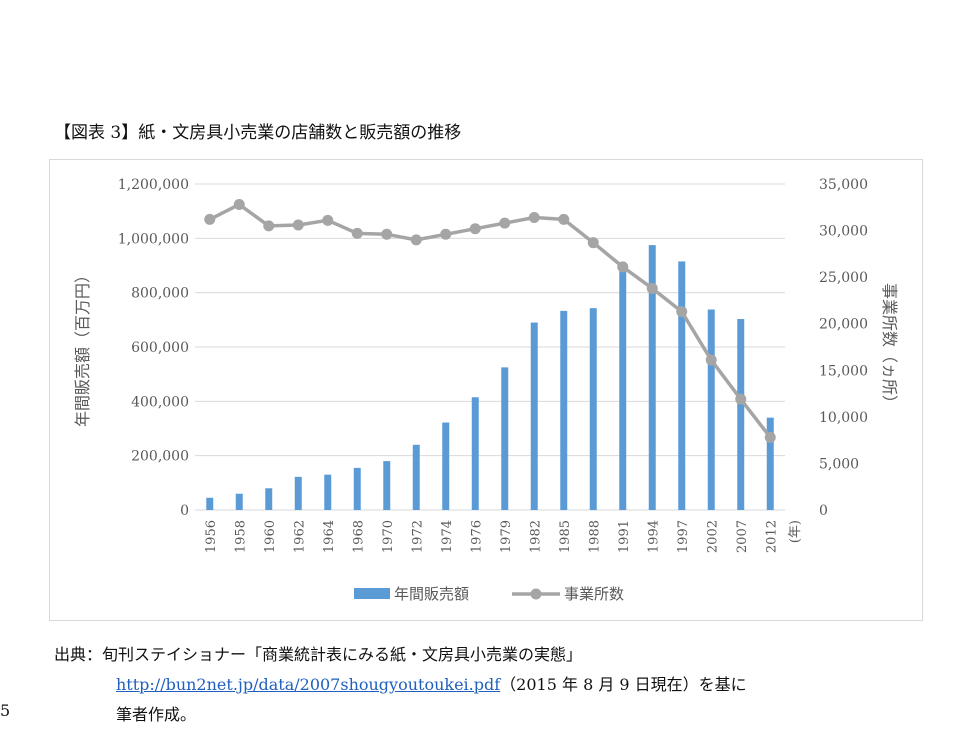 This screenshot has height=744, width=960. I want to click on legend-swatch-marker, so click(536, 594).